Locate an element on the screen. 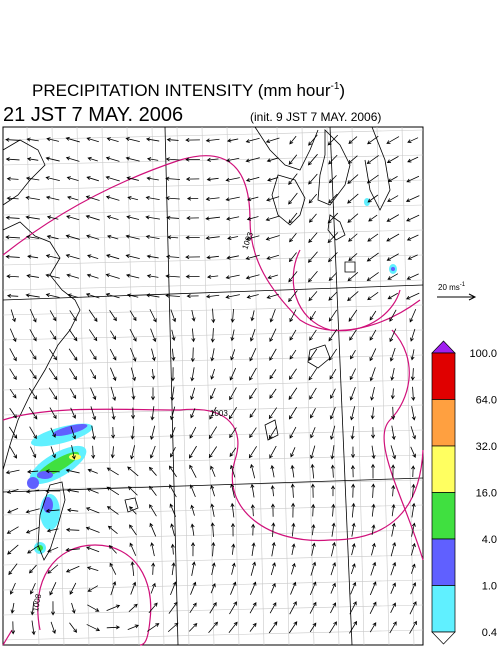 The image size is (500, 655). isobar is located at coordinates (7, 637).